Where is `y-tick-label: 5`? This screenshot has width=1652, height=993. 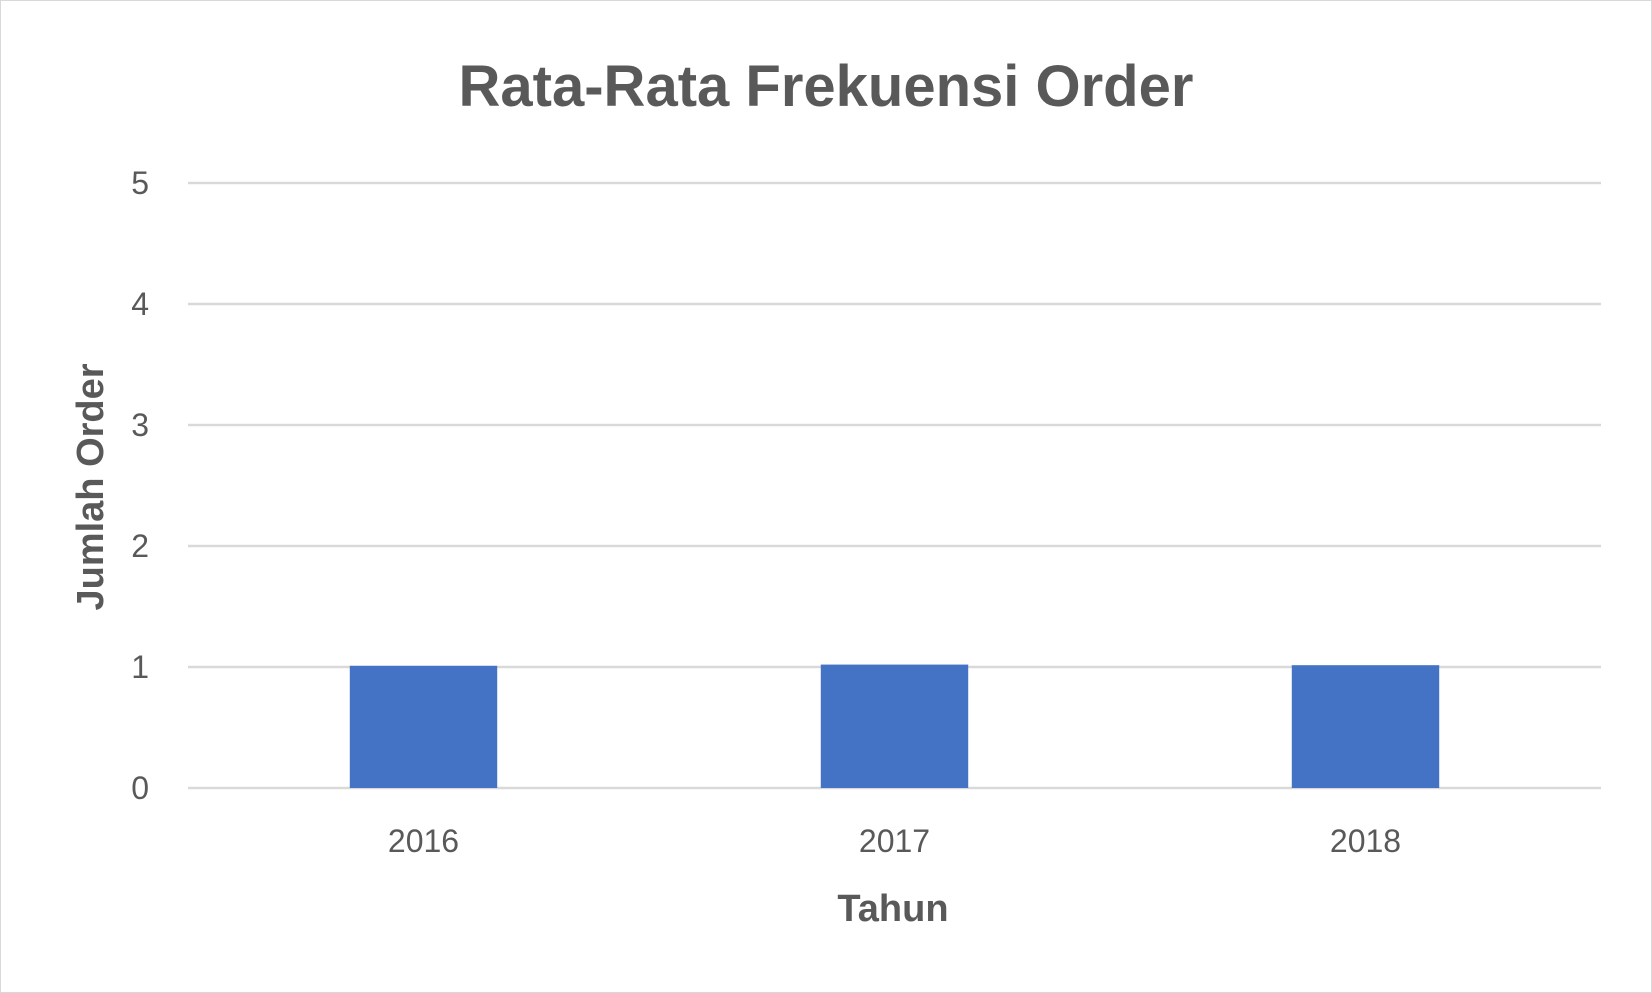 y-tick-label: 5 is located at coordinates (140, 183).